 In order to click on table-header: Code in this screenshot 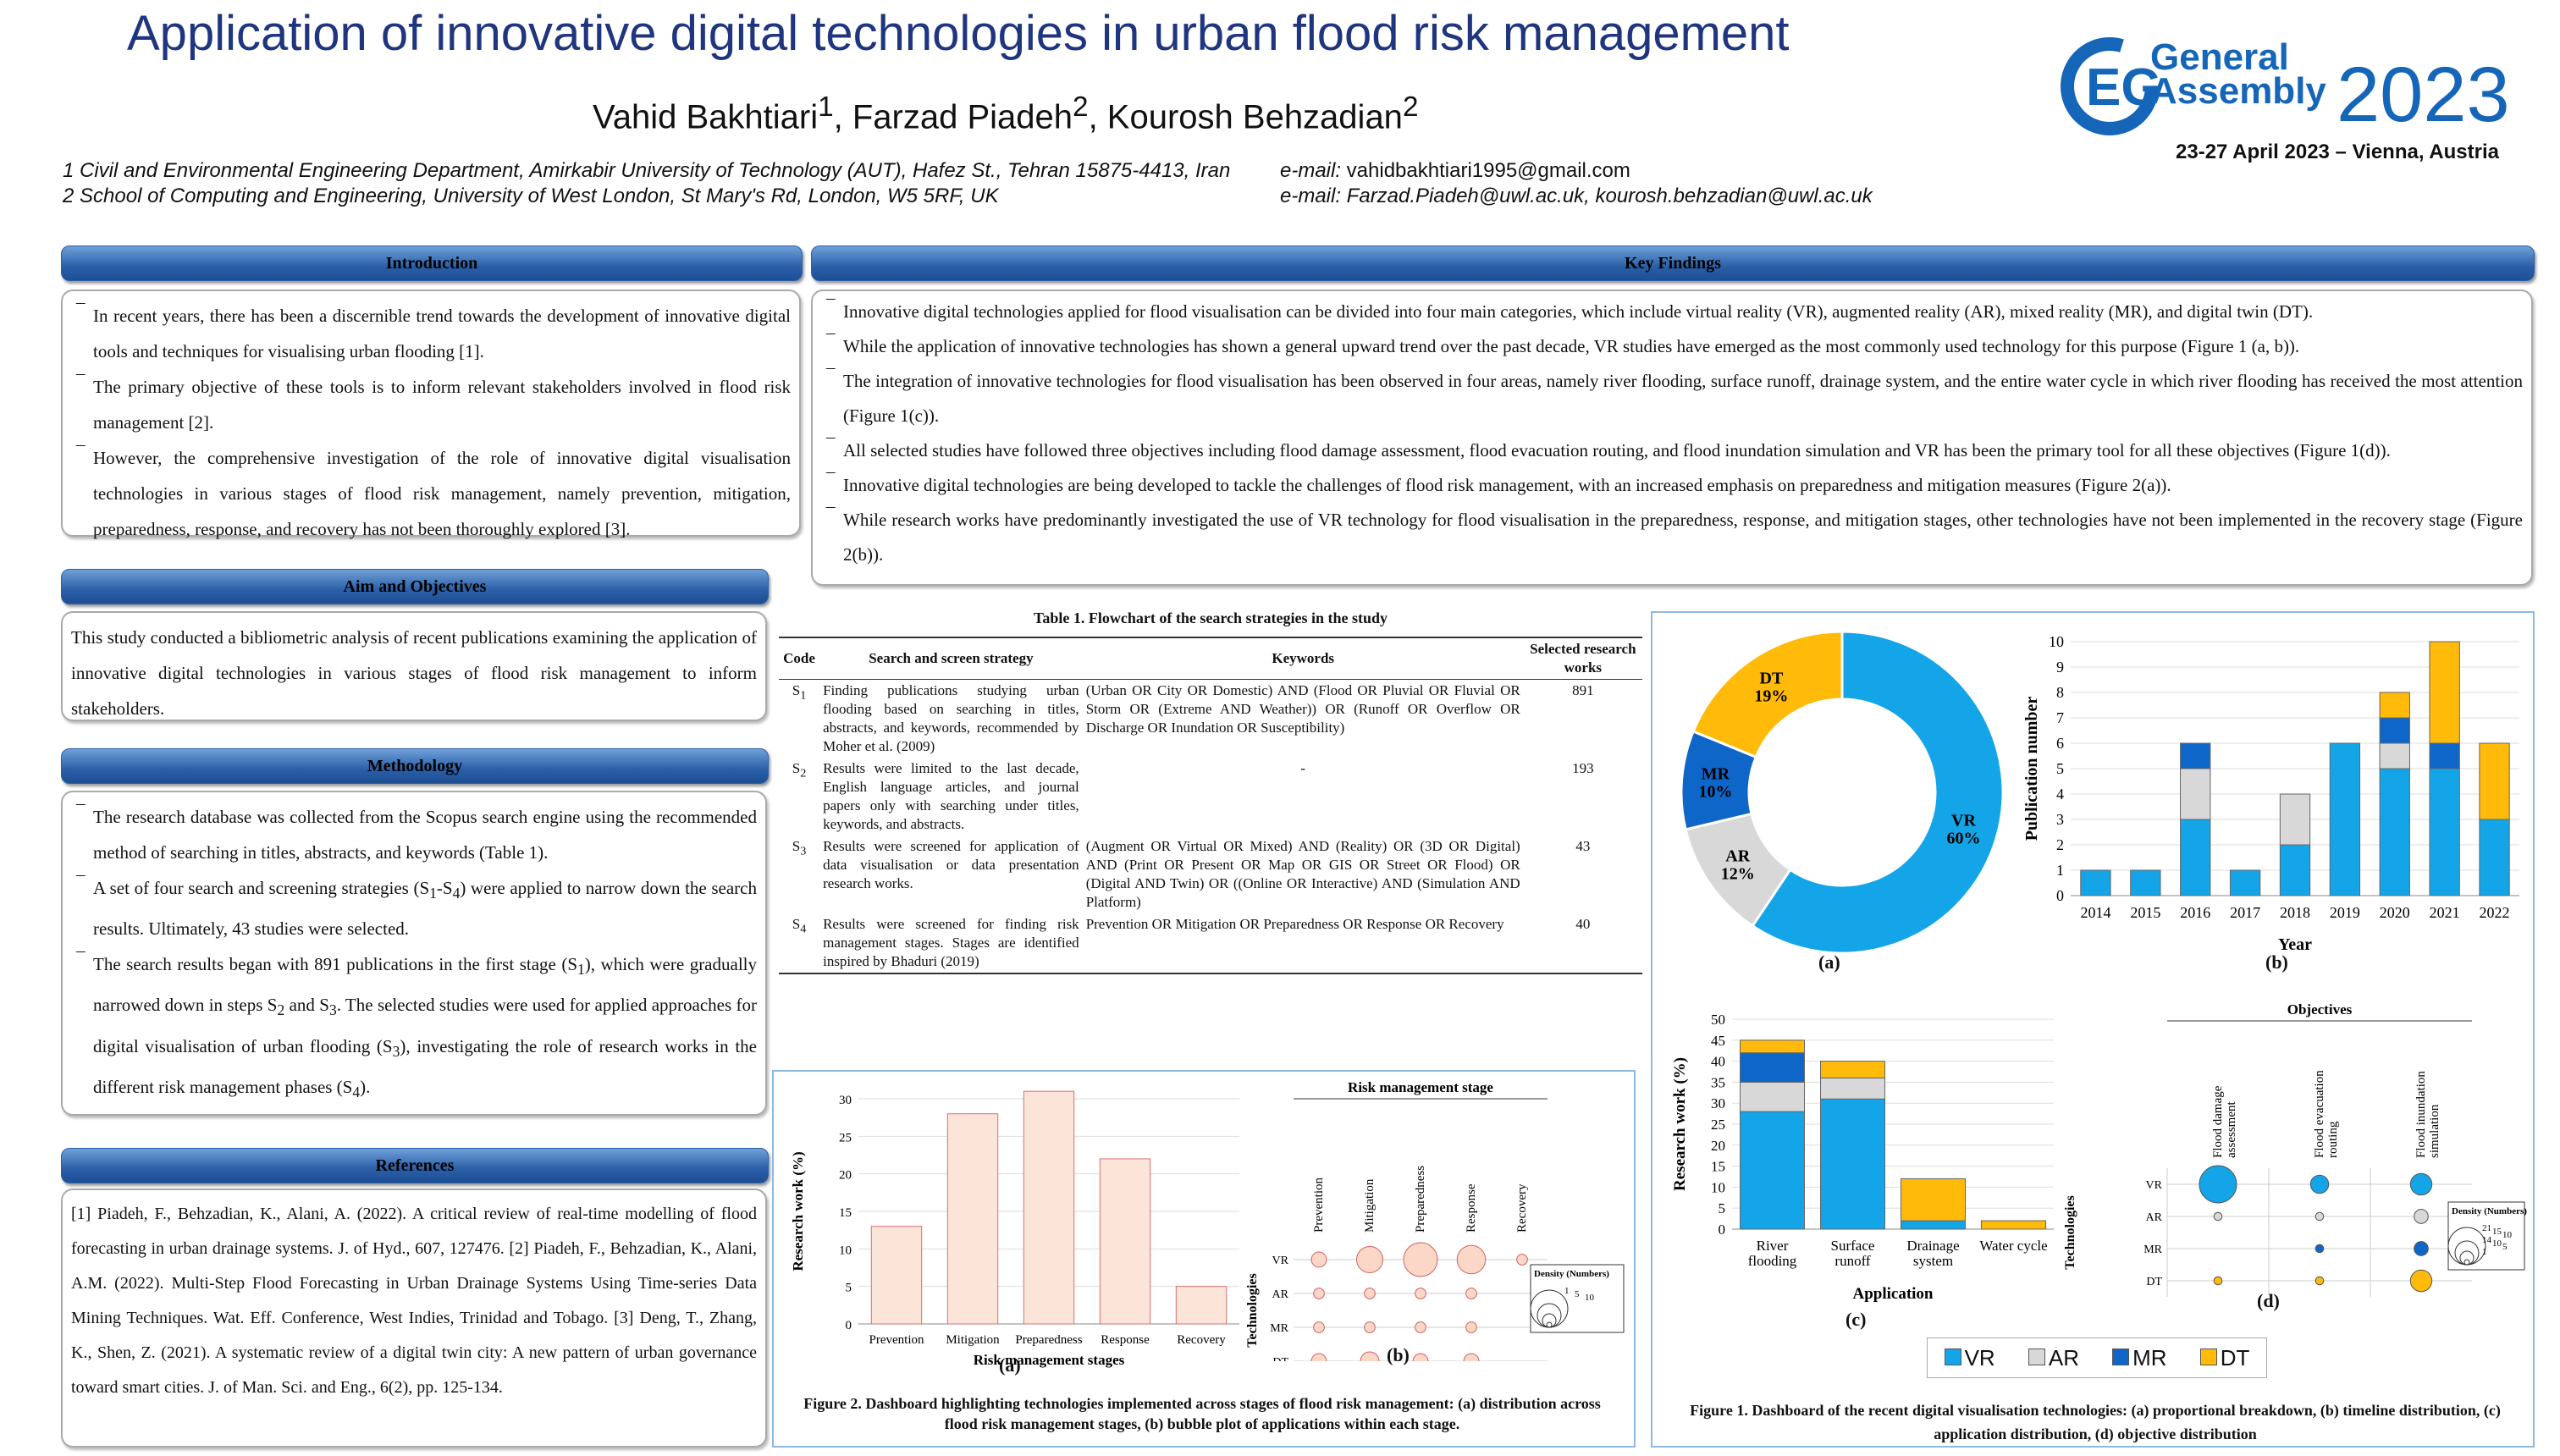, I will do `click(799, 658)`.